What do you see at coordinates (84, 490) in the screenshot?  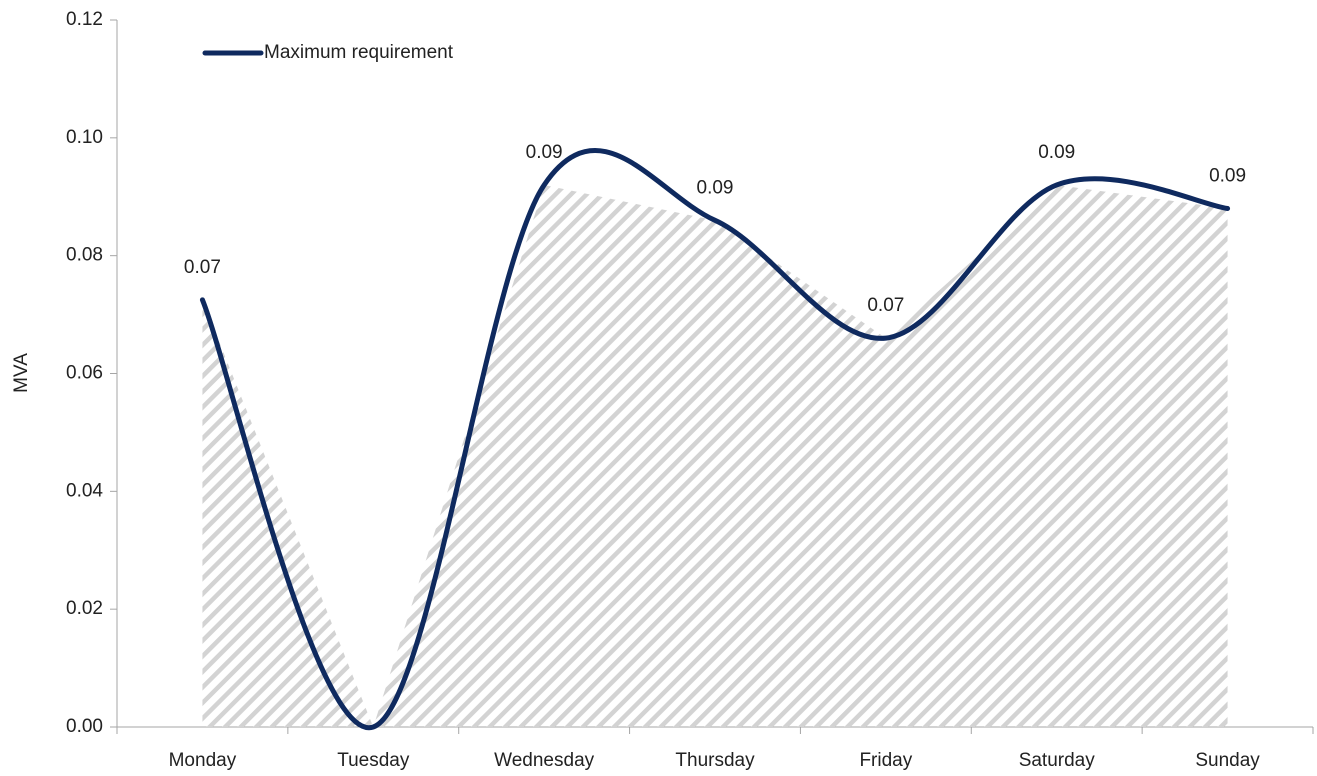 I see `y-tick-label: 0.04` at bounding box center [84, 490].